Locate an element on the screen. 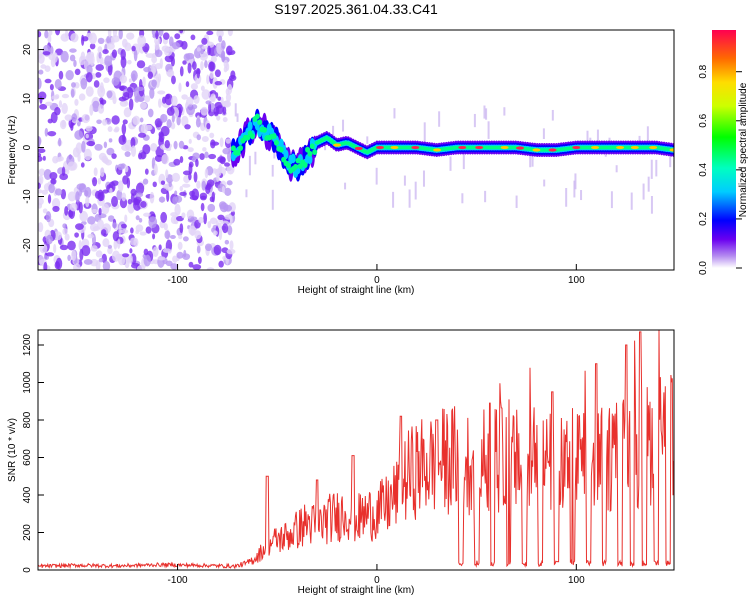  y-tick-label: 1200 is located at coordinates (27, 344).